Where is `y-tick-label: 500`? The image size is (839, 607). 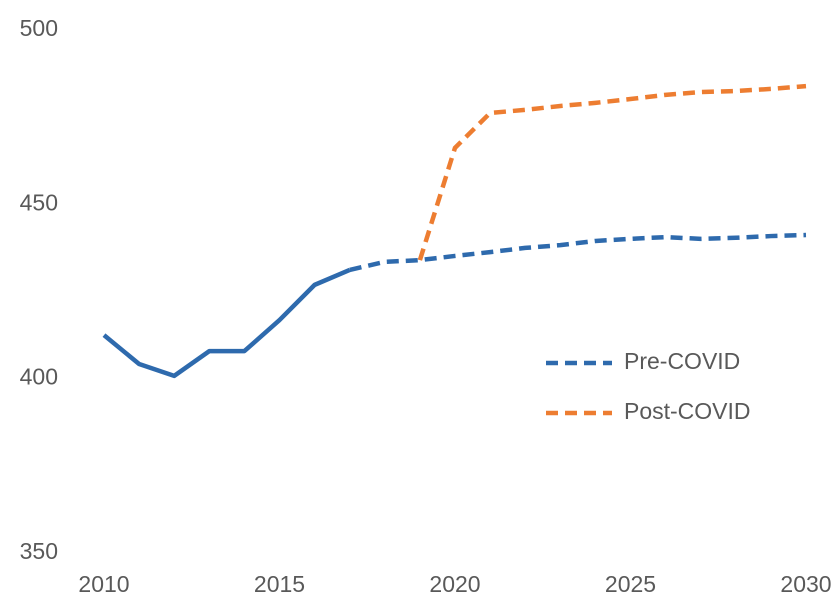 y-tick-label: 500 is located at coordinates (39, 28).